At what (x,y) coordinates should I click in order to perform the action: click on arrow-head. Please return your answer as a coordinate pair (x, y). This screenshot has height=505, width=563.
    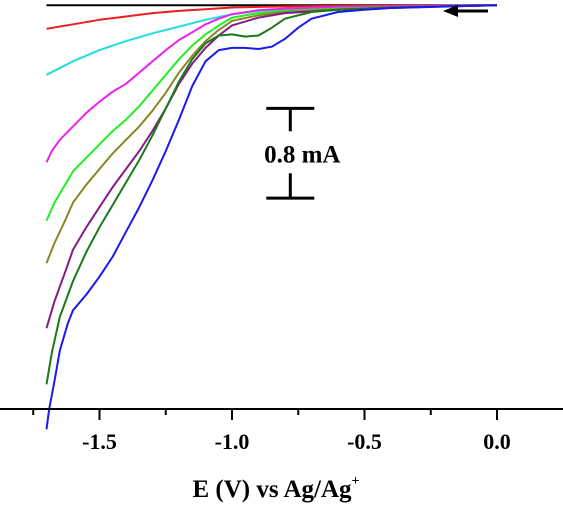
    Looking at the image, I should click on (450, 11).